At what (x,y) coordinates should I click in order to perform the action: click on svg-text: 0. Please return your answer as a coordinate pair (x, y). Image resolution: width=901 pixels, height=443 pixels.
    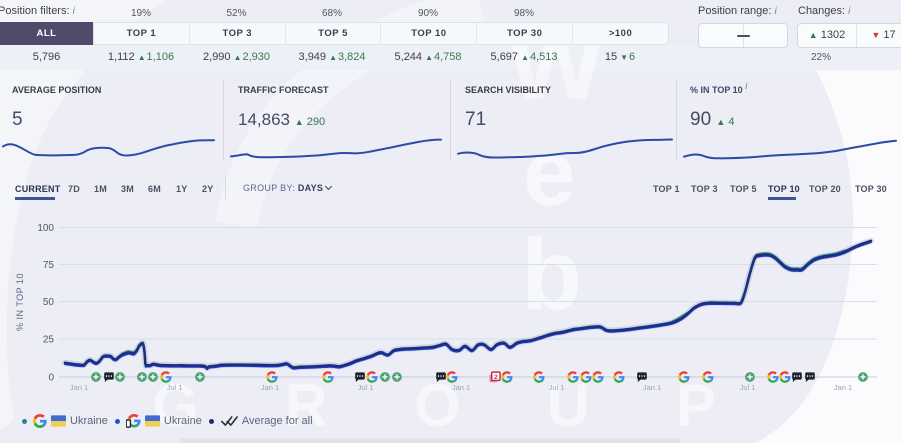
    Looking at the image, I should click on (51, 378).